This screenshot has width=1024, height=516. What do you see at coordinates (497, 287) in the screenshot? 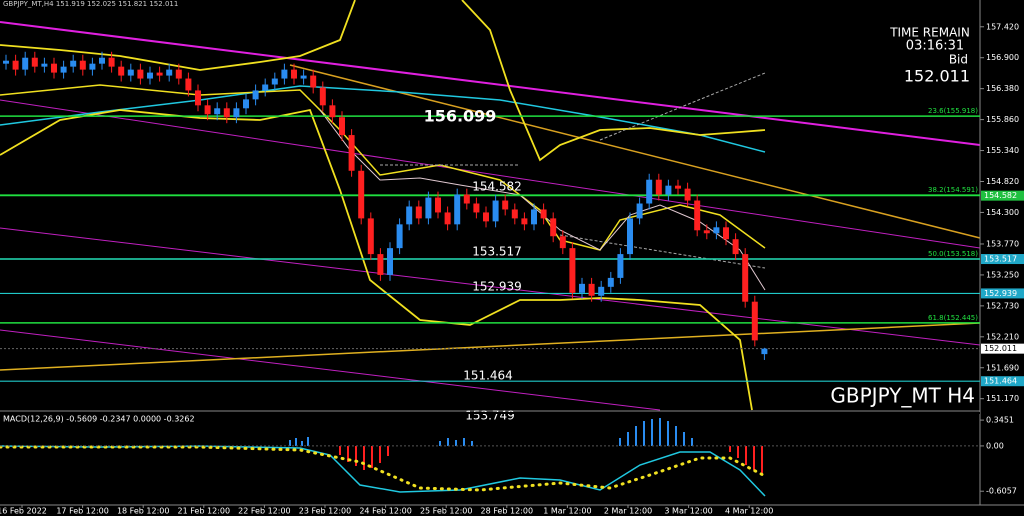
I see `annotation: 152.939` at bounding box center [497, 287].